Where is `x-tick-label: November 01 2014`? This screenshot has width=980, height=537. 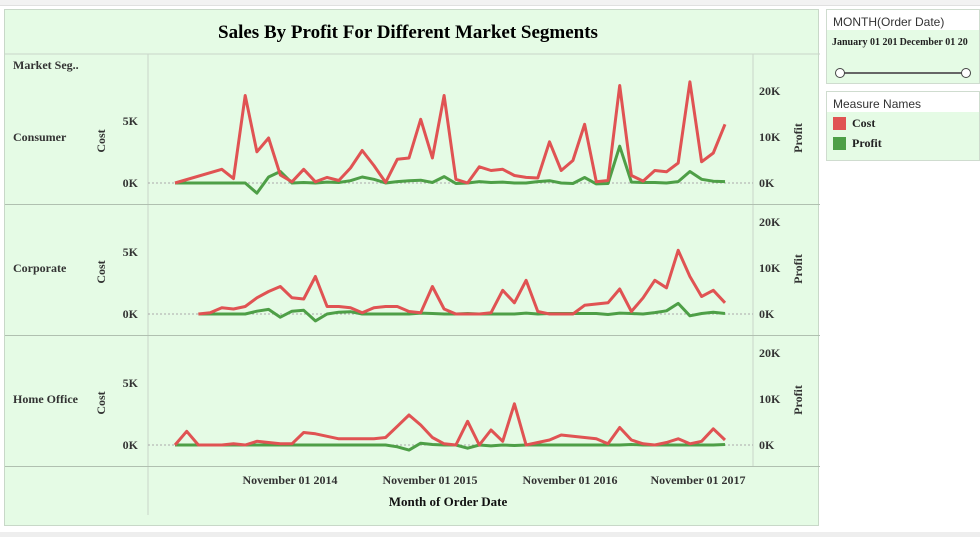 x-tick-label: November 01 2014 is located at coordinates (289, 480).